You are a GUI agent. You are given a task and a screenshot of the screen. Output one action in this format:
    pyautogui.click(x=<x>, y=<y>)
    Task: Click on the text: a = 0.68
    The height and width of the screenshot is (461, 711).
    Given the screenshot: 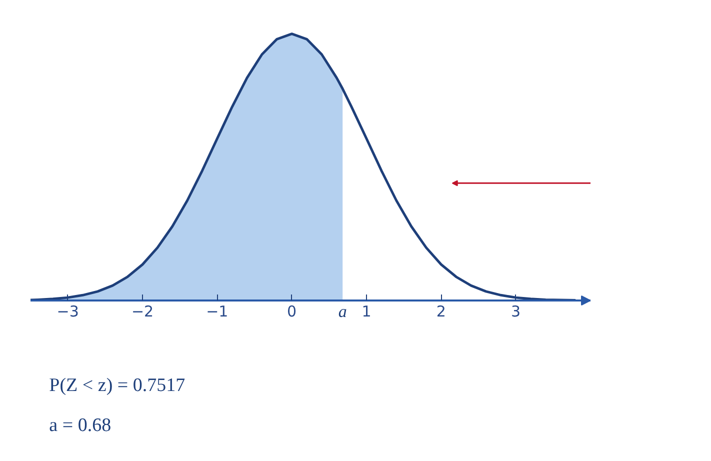 What is the action you would take?
    pyautogui.click(x=80, y=425)
    